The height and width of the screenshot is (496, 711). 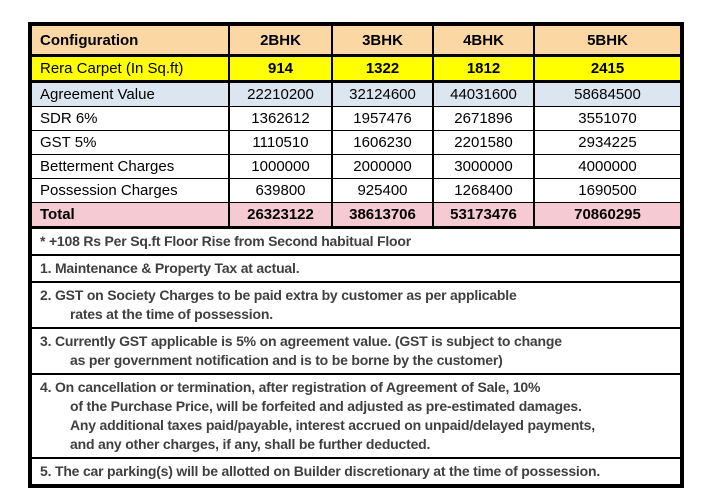 I want to click on cell-value: 1268400, so click(x=484, y=190).